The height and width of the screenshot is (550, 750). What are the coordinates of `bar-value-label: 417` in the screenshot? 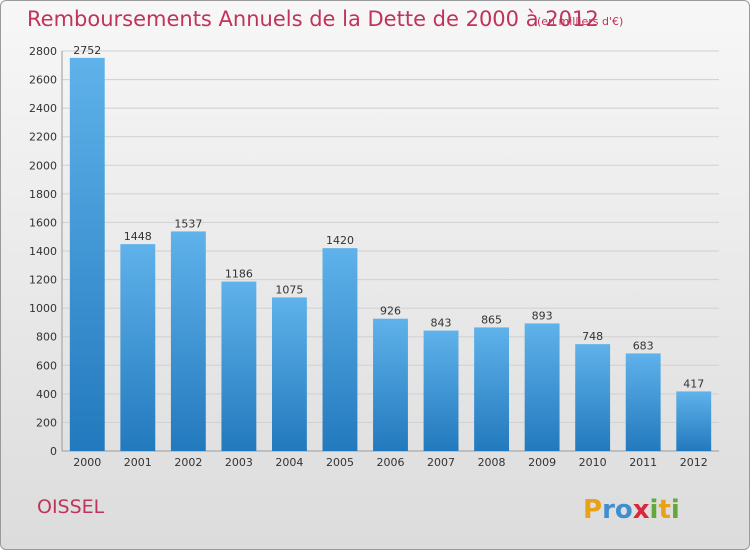 It's located at (693, 383).